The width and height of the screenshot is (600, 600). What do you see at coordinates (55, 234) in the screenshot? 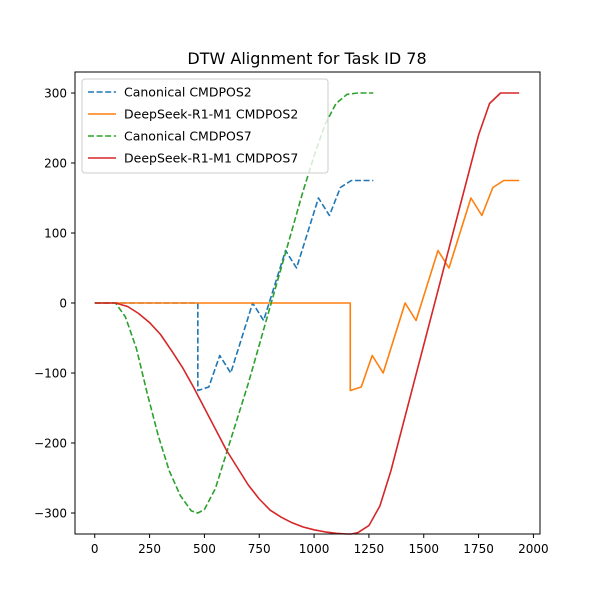
I see `y-tick-label: 100` at bounding box center [55, 234].